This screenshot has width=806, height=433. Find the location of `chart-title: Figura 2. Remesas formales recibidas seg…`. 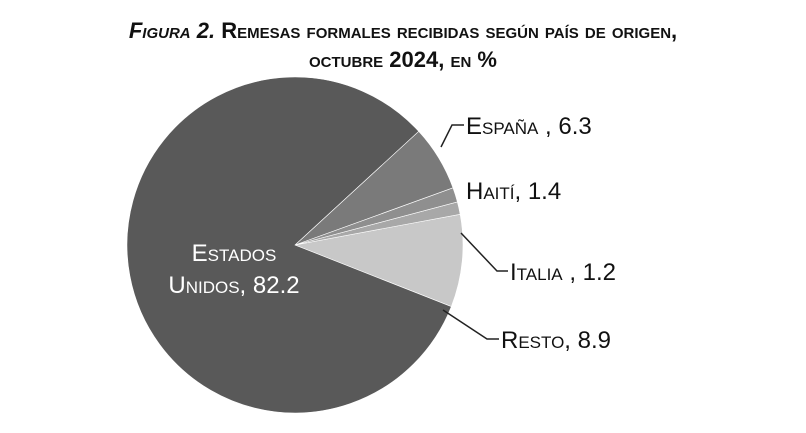

chart-title: Figura 2. Remesas formales recibidas seg… is located at coordinates (403, 45).